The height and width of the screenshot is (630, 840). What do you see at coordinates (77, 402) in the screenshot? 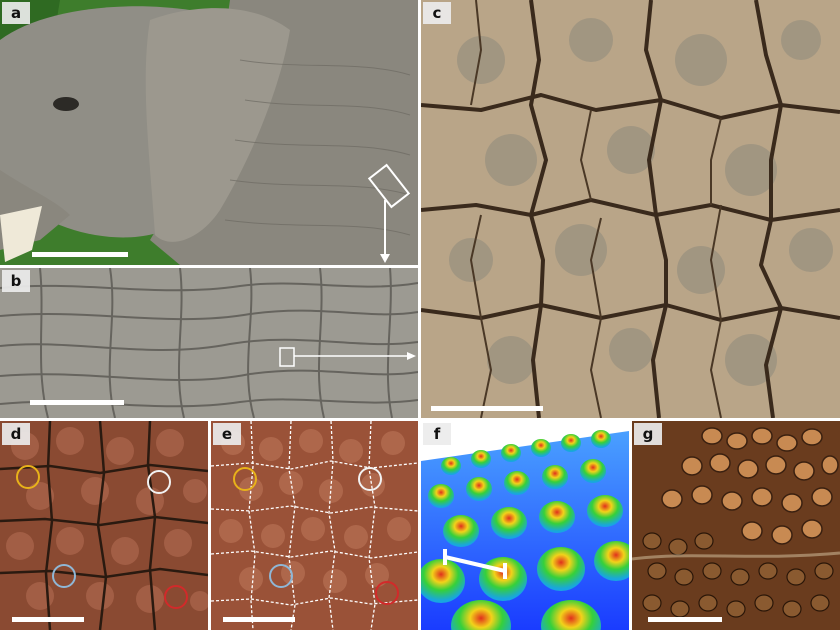
I see `scale-bar-b` at bounding box center [77, 402].